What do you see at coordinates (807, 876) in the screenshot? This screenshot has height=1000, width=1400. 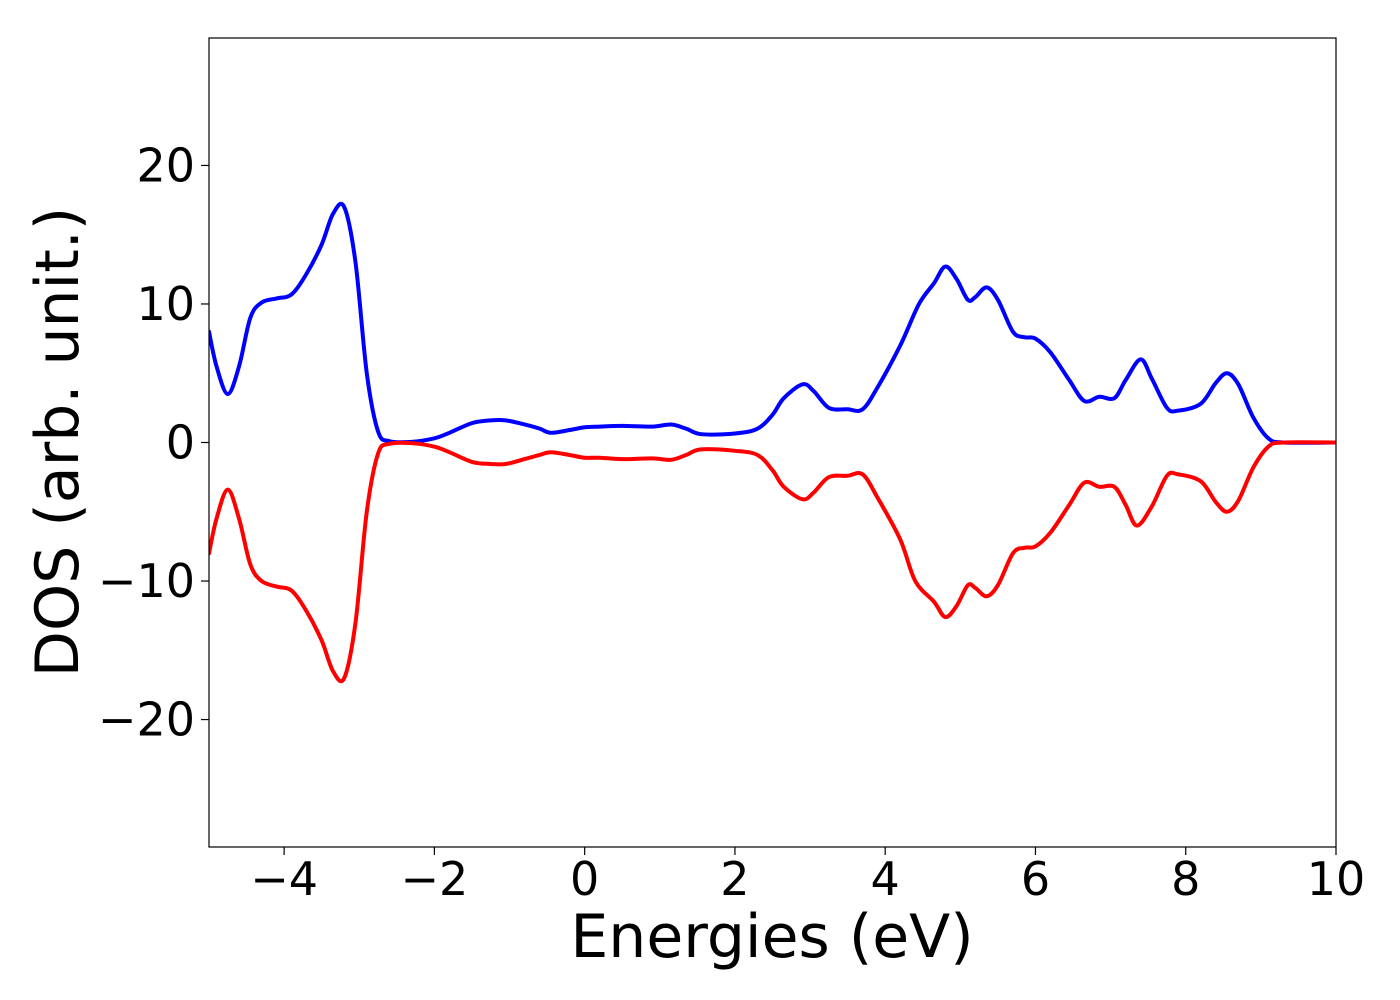 I see `x-axis: −4 −2 0 2 4 6 8 10` at bounding box center [807, 876].